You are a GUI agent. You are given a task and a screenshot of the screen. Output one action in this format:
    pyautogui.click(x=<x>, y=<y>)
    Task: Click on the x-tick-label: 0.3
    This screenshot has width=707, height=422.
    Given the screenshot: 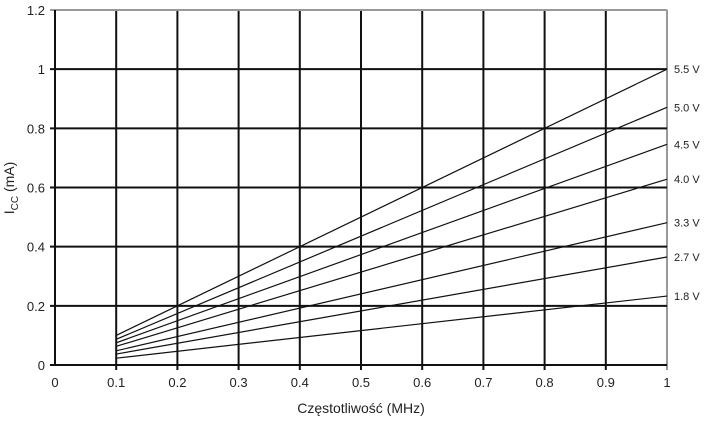 What is the action you would take?
    pyautogui.click(x=239, y=382)
    